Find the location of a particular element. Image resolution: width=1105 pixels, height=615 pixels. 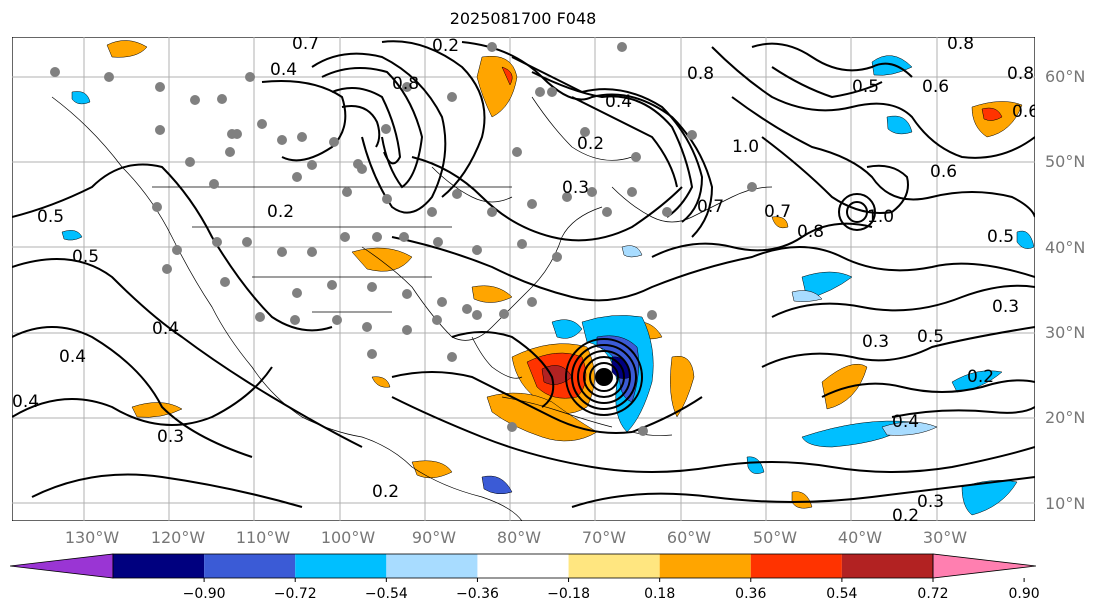

lat-label: 50°N is located at coordinates (1065, 161).